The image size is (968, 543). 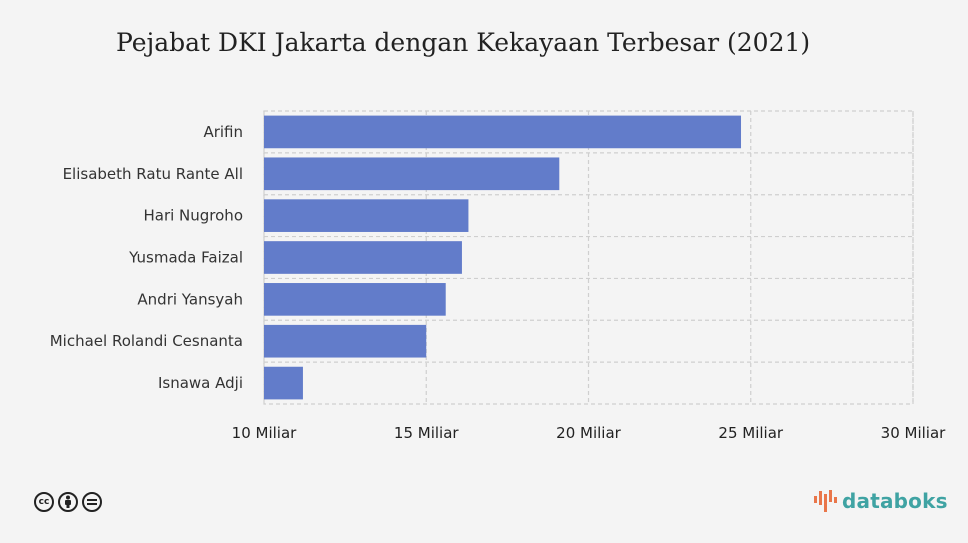 I want to click on no-derivatives-icon, so click(x=92, y=502).